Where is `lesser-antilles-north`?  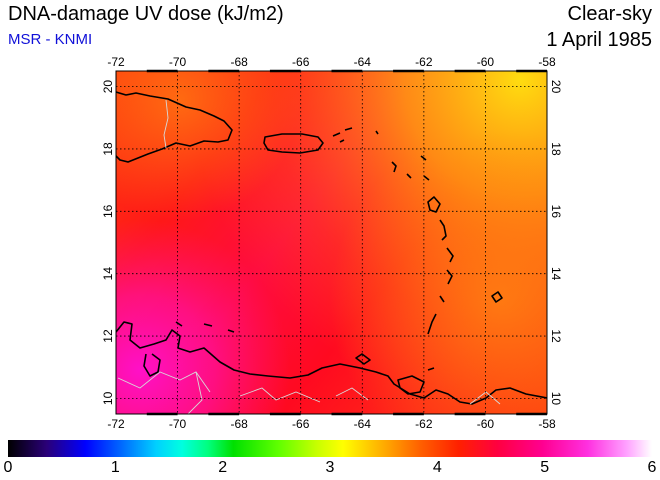 lesser-antilles-north is located at coordinates (402, 155).